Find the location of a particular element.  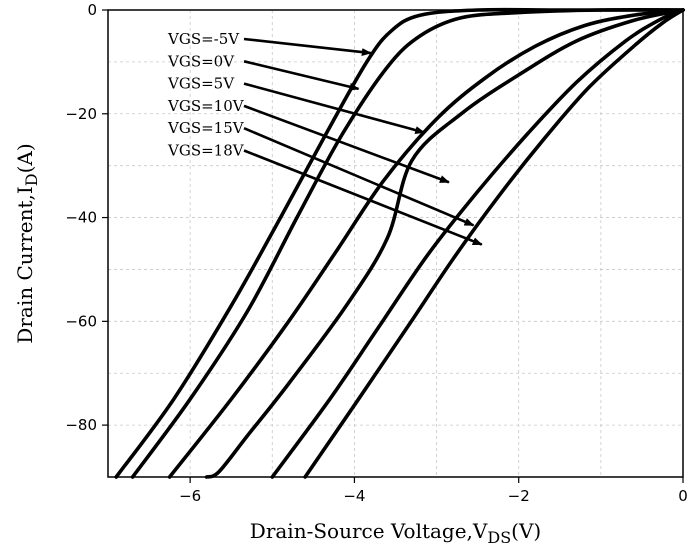

x-tick-label: 0 is located at coordinates (683, 496).